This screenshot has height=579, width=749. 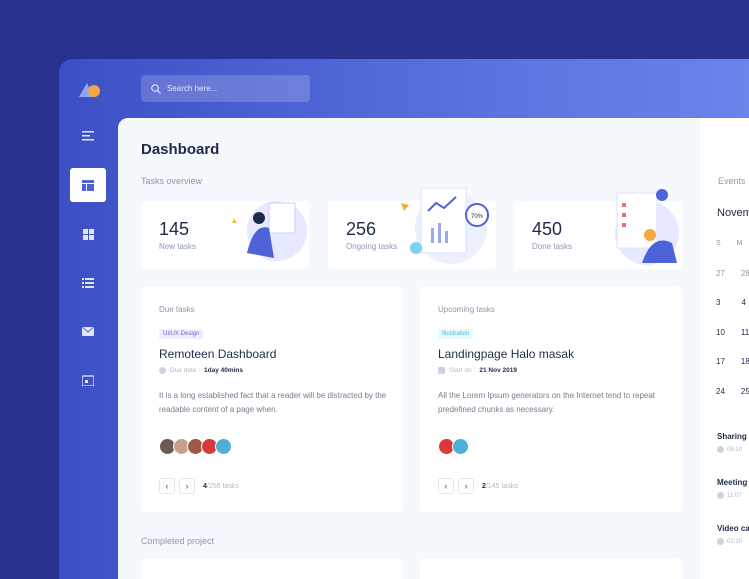 What do you see at coordinates (506, 354) in the screenshot?
I see `task-title: Landingpage Halo masak` at bounding box center [506, 354].